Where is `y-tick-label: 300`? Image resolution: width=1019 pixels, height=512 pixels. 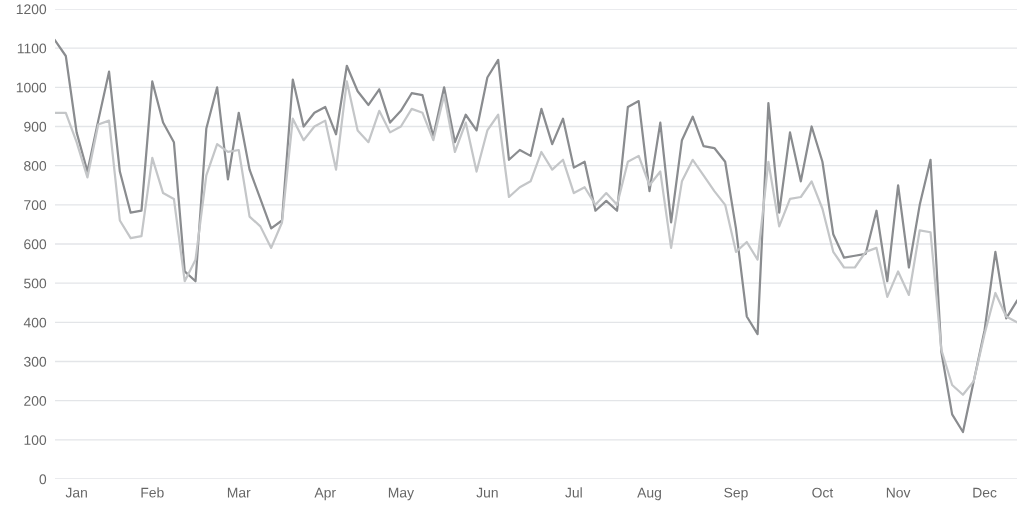 y-tick-label: 300 is located at coordinates (35, 361).